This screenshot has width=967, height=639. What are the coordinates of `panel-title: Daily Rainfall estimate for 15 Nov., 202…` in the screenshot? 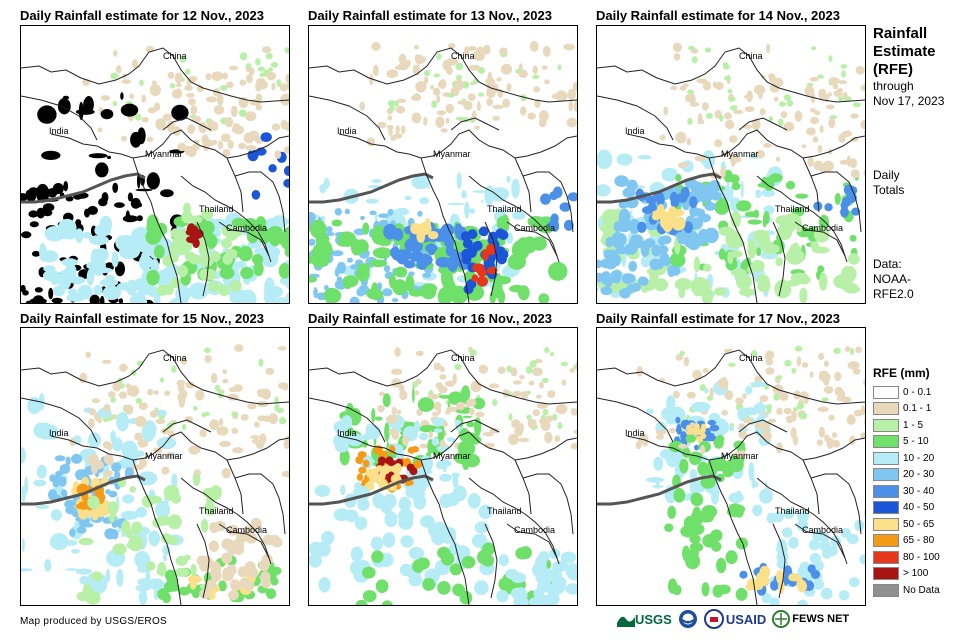 It's located at (142, 318).